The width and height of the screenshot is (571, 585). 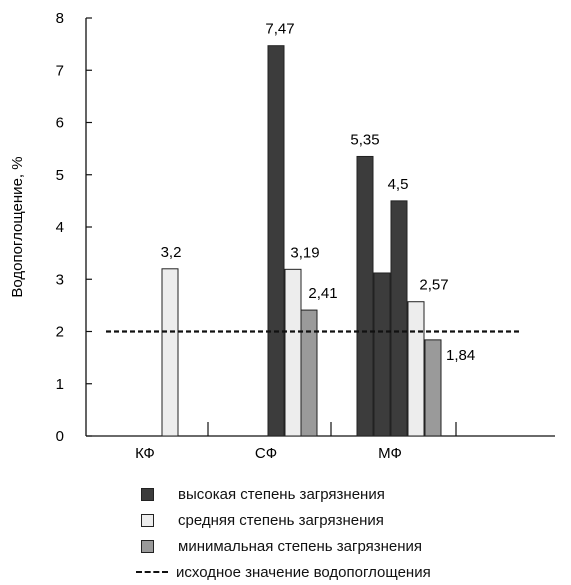 I want to click on y-tick-label: 6, so click(x=60, y=123).